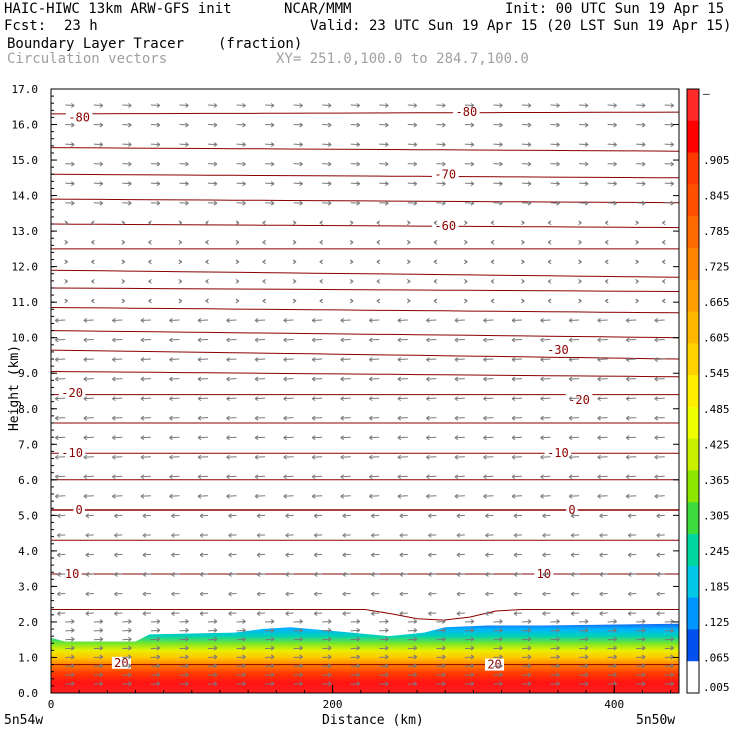 The image size is (740, 740). Describe the element at coordinates (25, 231) in the screenshot. I see `y-tick-label: 13.0` at that location.